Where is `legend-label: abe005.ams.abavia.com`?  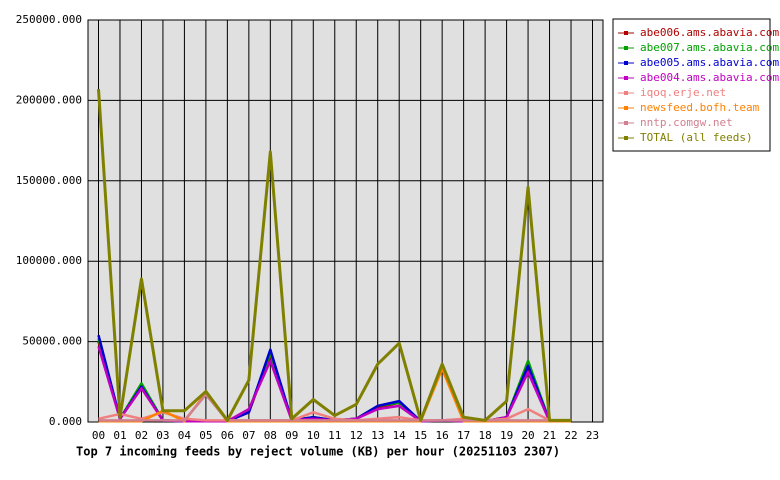
legend-label: abe005.ams.abavia.com is located at coordinates (709, 62).